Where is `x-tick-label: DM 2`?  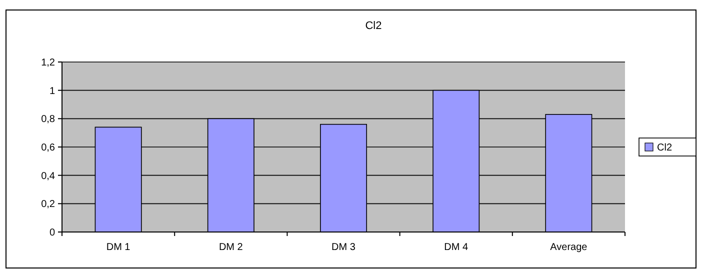
x-tick-label: DM 2 is located at coordinates (231, 247).